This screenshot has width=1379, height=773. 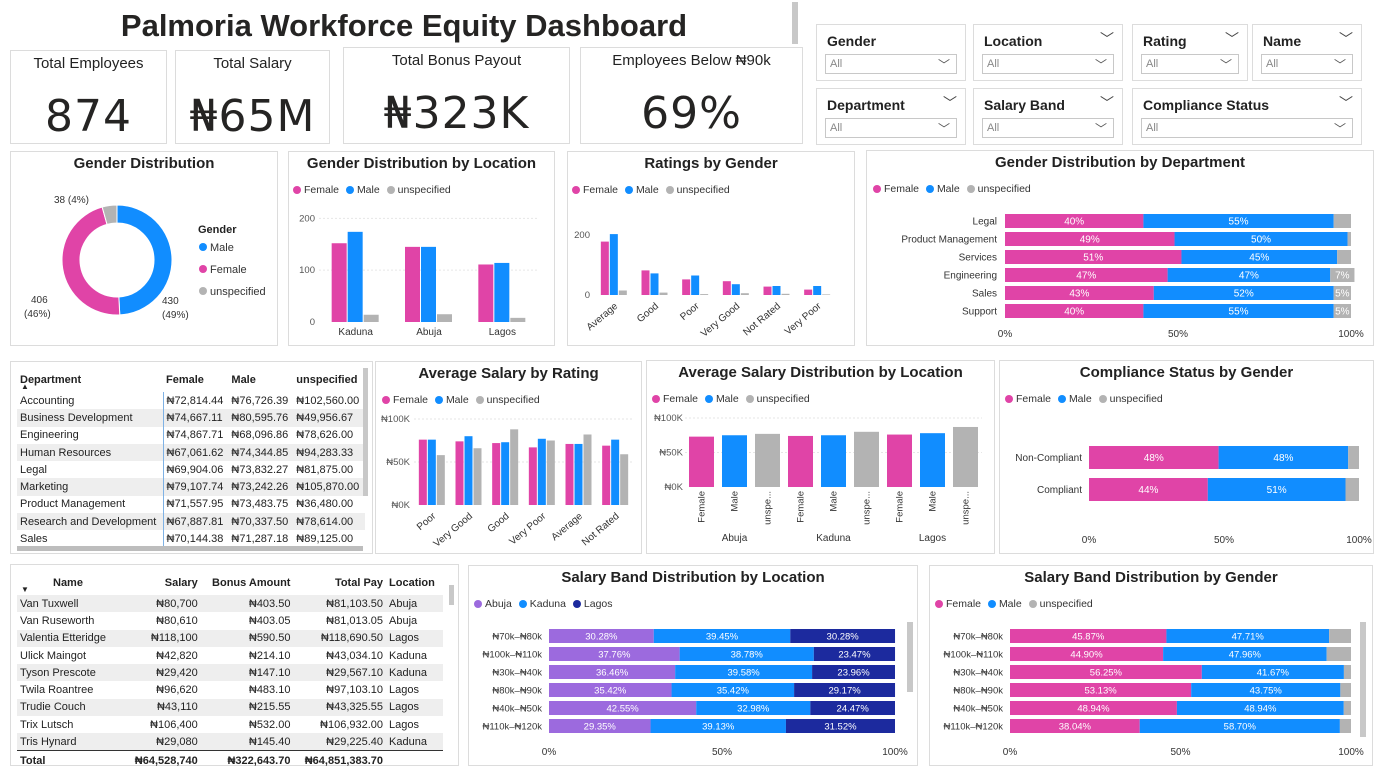 What do you see at coordinates (1048, 116) in the screenshot?
I see `slicer-salary-band: Salary Band ﹀ All ﹀` at bounding box center [1048, 116].